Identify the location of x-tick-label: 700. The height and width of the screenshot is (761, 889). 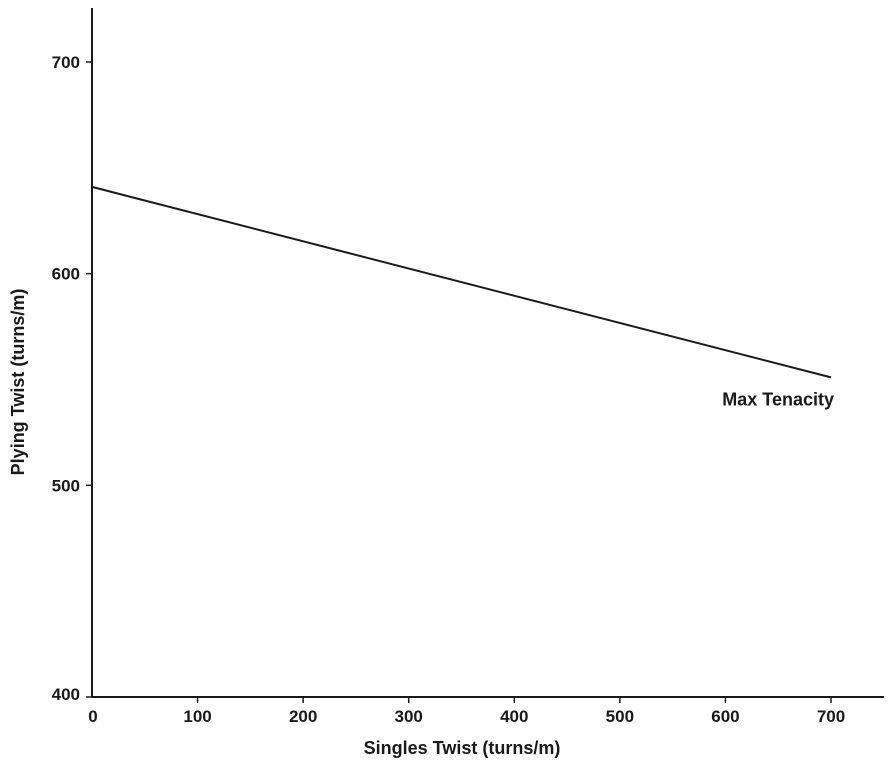
(831, 716).